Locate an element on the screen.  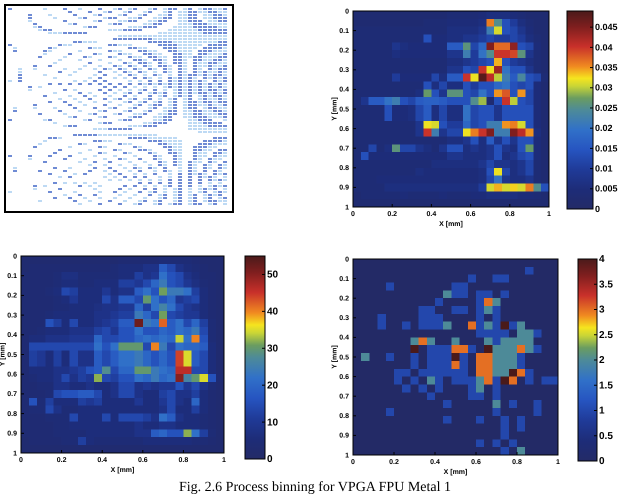
color-bar-label: 2 is located at coordinates (602, 360).